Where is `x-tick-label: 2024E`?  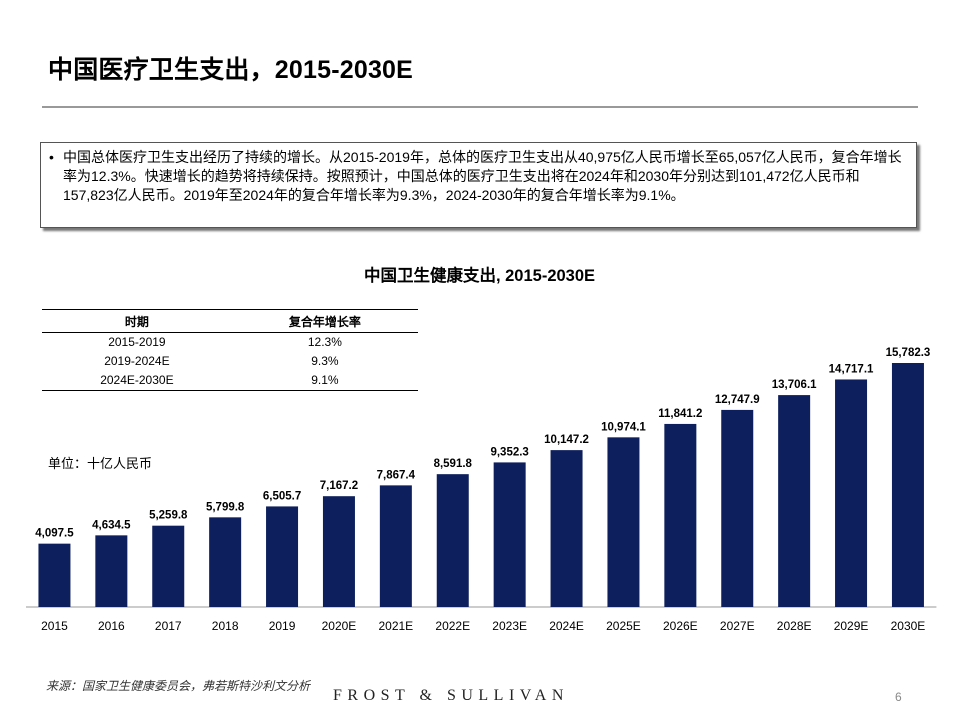
x-tick-label: 2024E is located at coordinates (566, 626).